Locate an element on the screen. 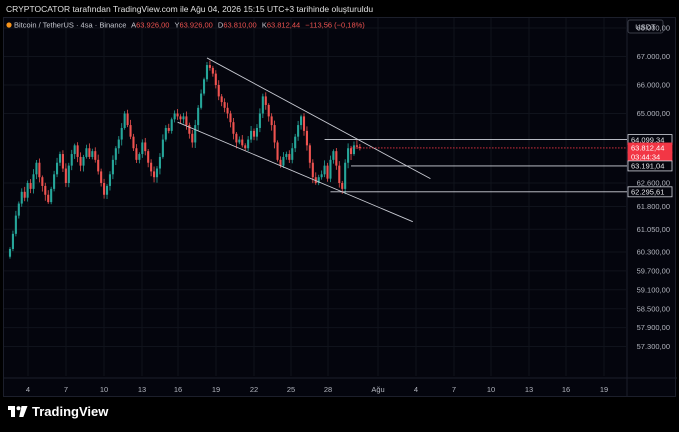 The image size is (679, 432). legend-open-label: A is located at coordinates (133, 25).